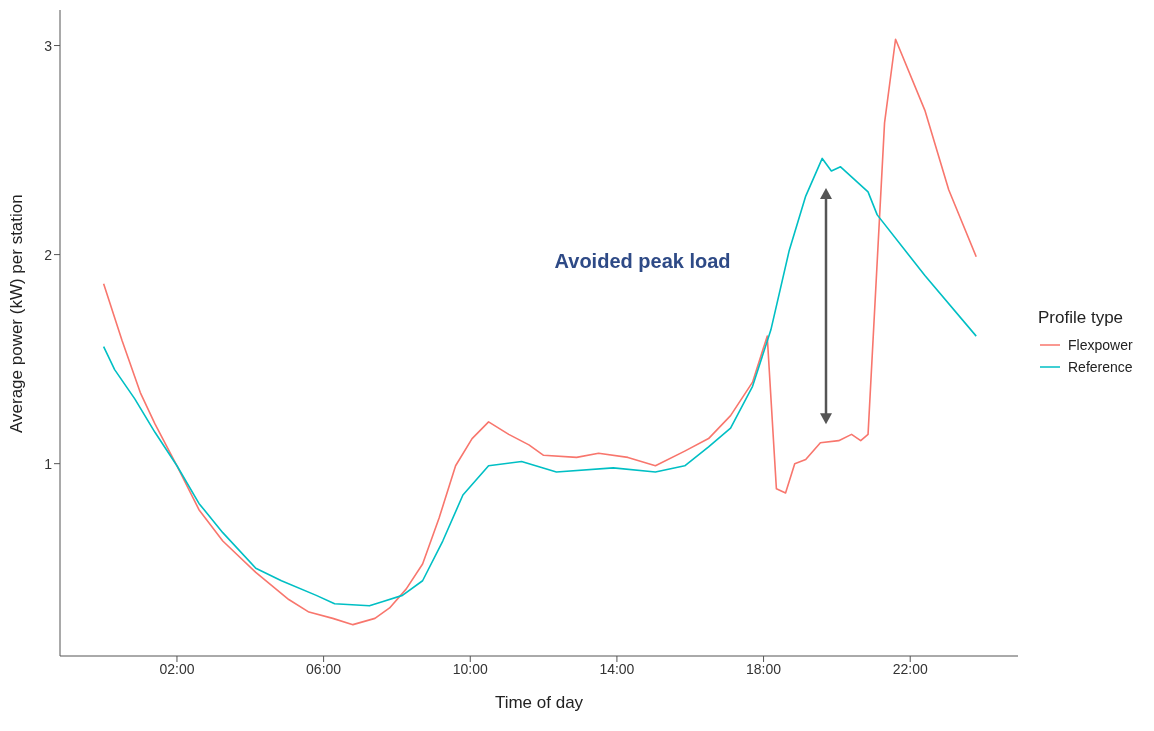  What do you see at coordinates (910, 668) in the screenshot?
I see `x-tick-label: 22:00` at bounding box center [910, 668].